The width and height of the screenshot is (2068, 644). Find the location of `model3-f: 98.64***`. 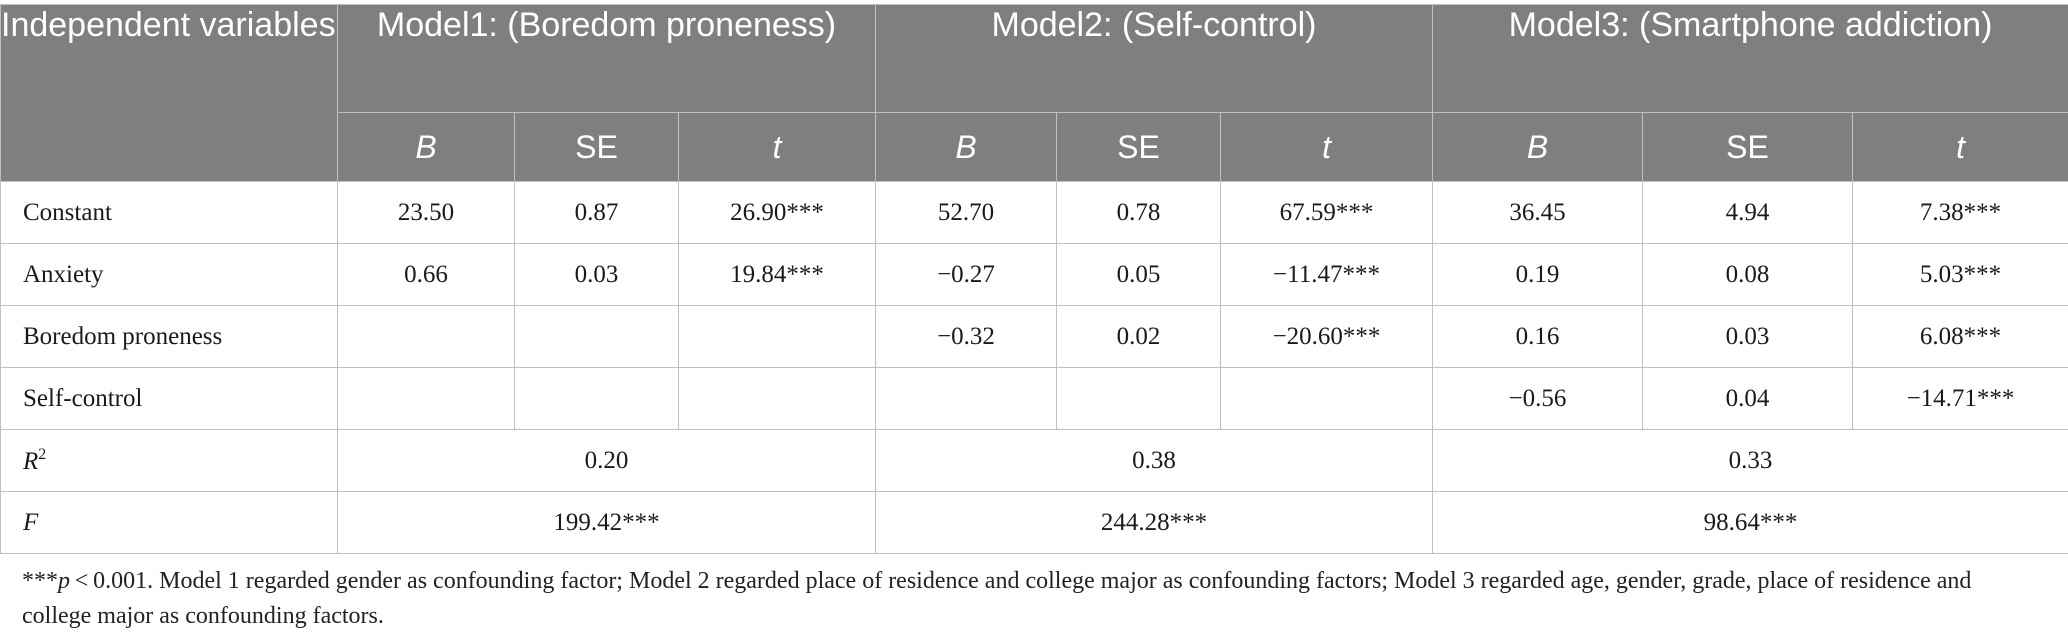

model3-f: 98.64*** is located at coordinates (1750, 522).